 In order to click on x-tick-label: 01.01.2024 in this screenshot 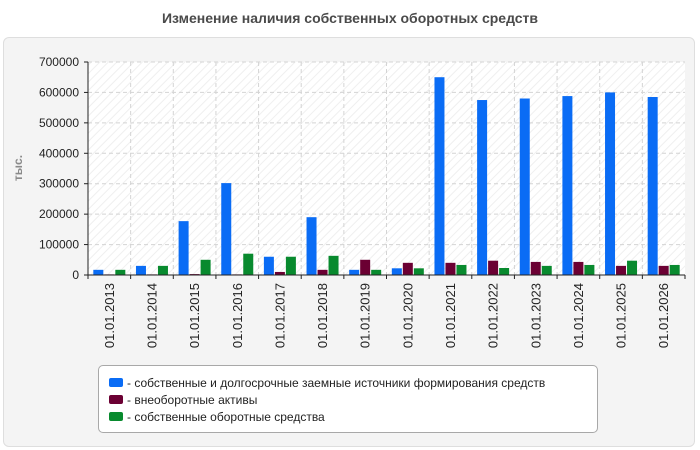, I will do `click(578, 315)`.